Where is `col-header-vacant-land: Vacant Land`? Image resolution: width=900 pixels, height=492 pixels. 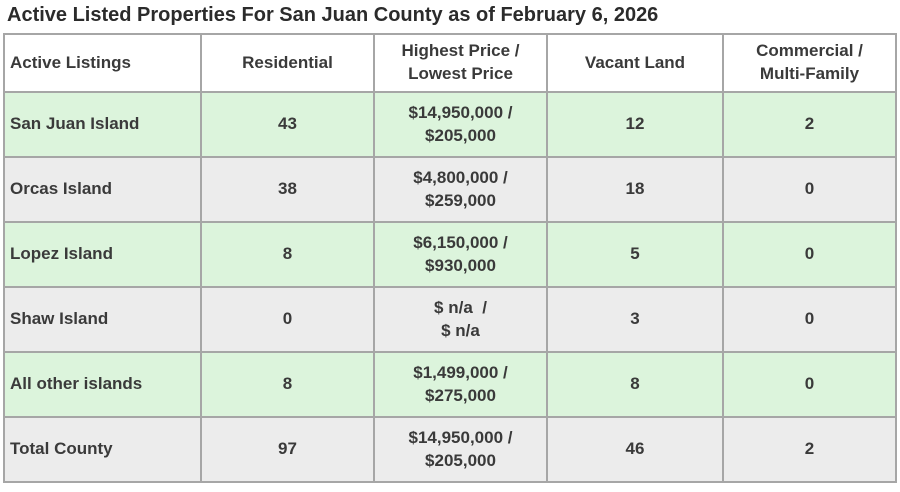
col-header-vacant-land: Vacant Land is located at coordinates (635, 63).